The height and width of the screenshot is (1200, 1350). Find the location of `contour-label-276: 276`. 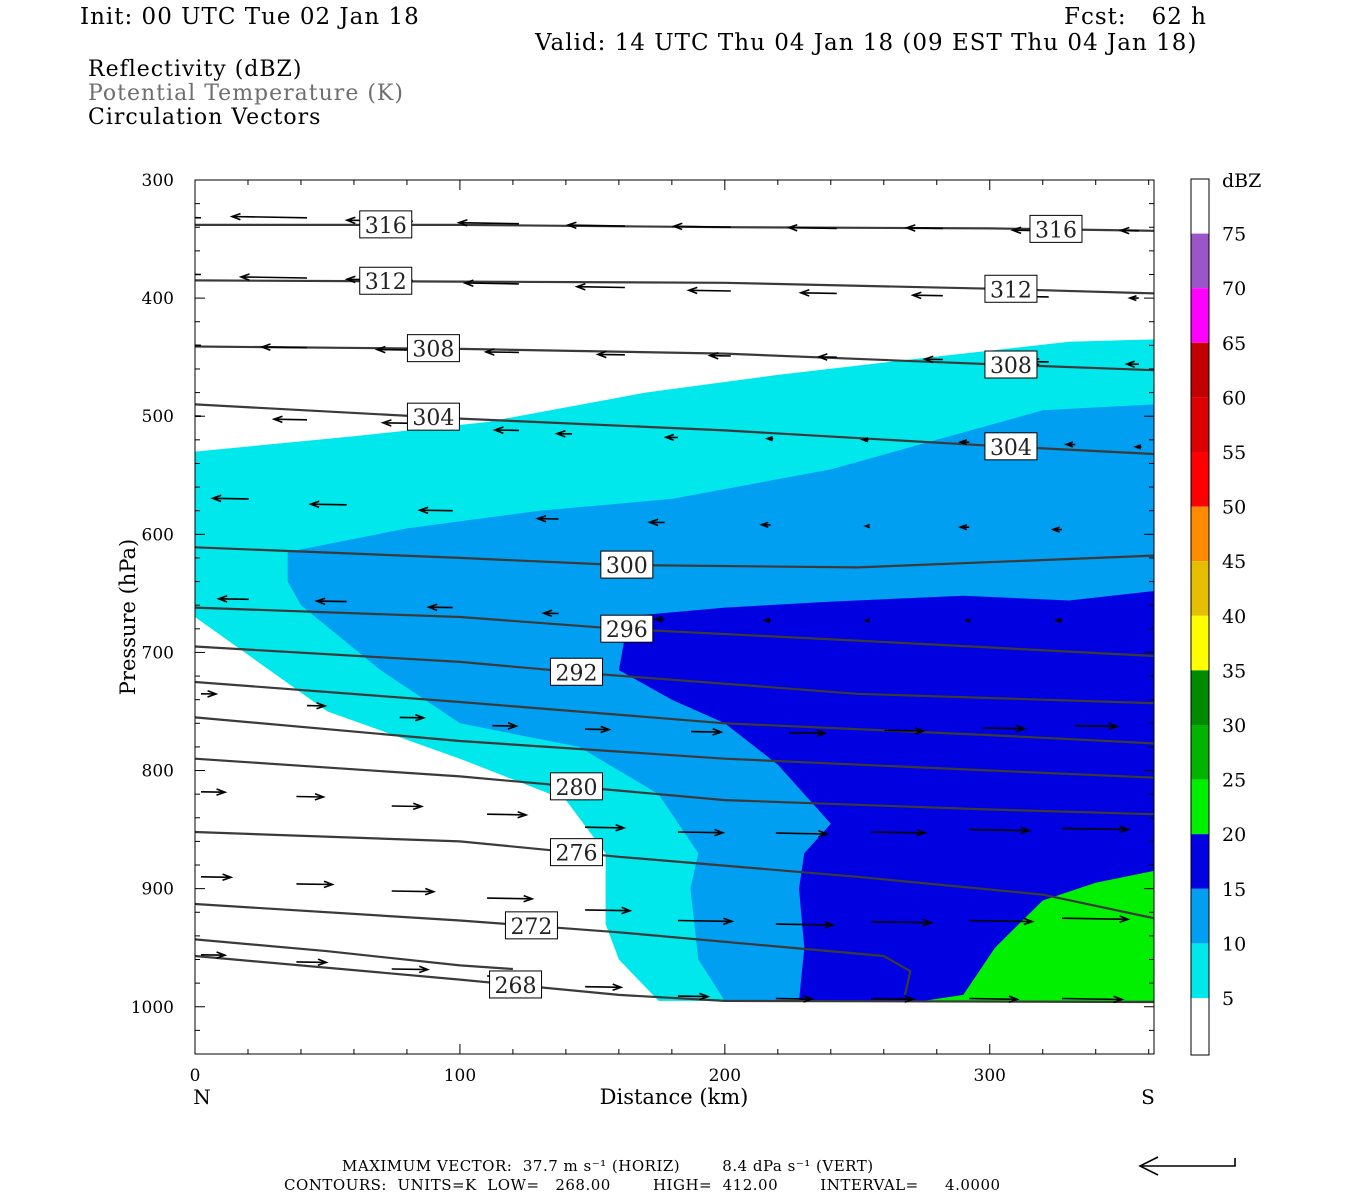

contour-label-276: 276 is located at coordinates (576, 854).